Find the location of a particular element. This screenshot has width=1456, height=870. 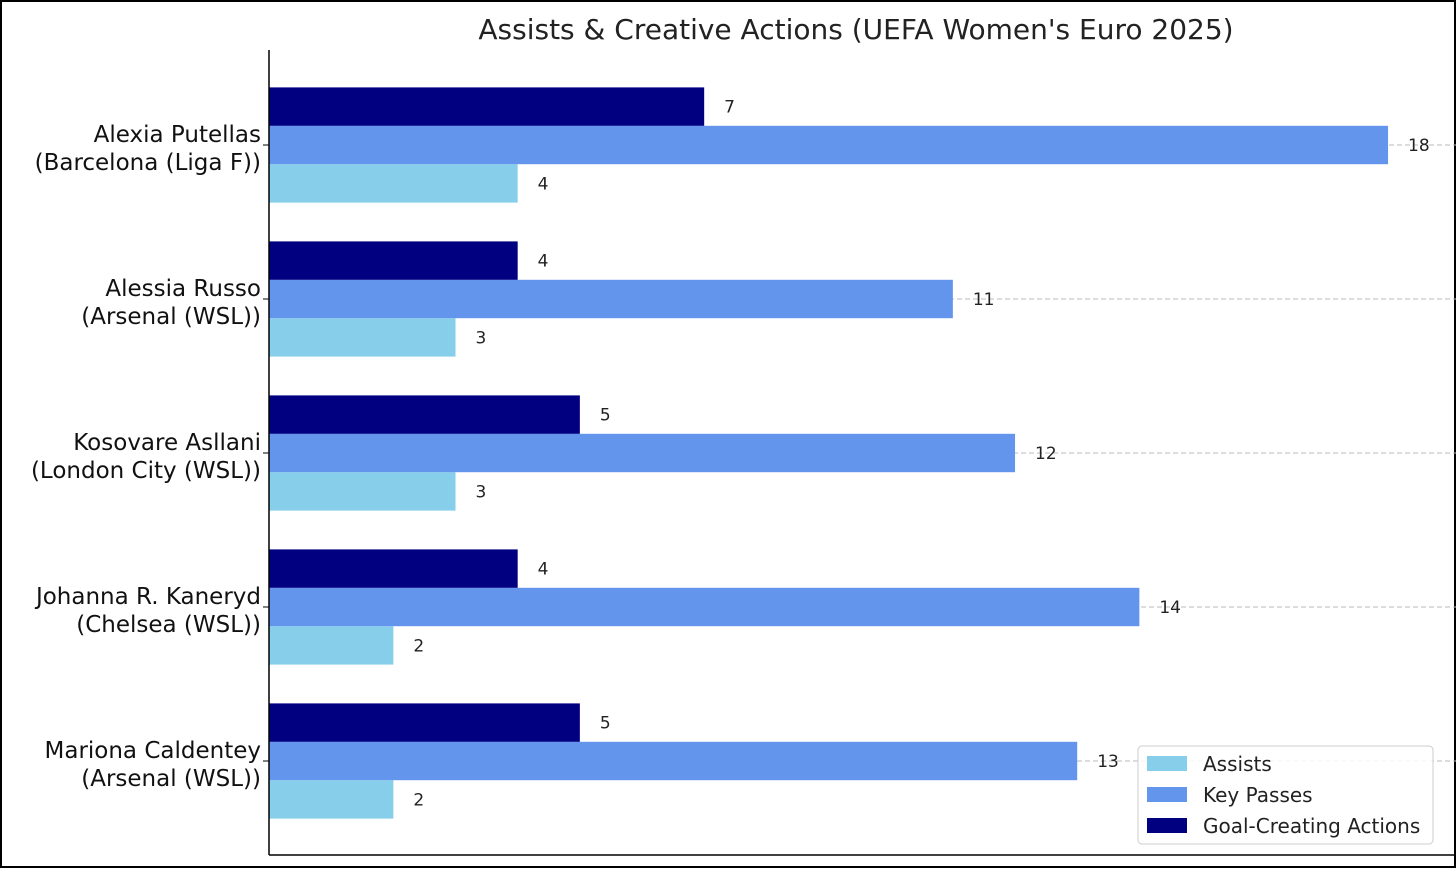

player-name: Johanna R. Kaneryd is located at coordinates (147, 597).